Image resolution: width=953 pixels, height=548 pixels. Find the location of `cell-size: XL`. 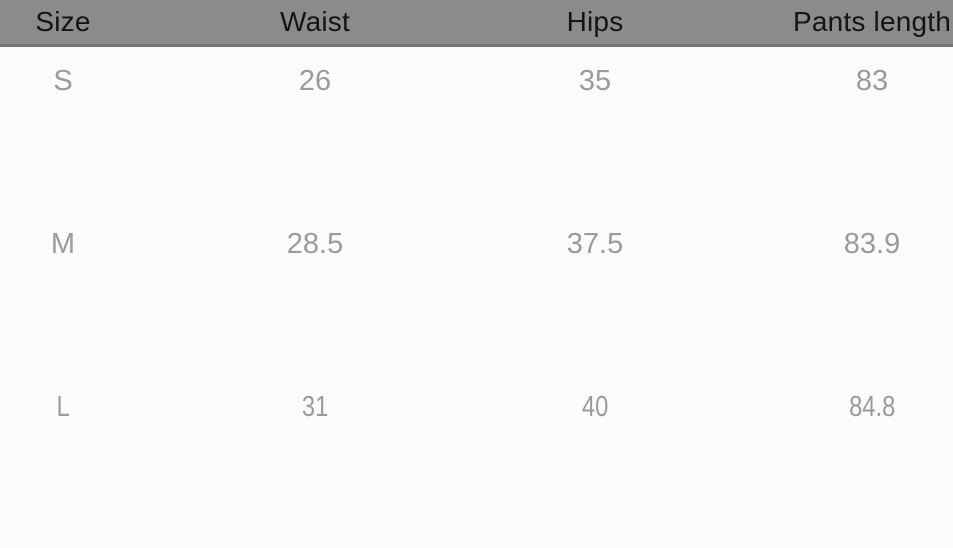

cell-size: XL is located at coordinates (63, 542).